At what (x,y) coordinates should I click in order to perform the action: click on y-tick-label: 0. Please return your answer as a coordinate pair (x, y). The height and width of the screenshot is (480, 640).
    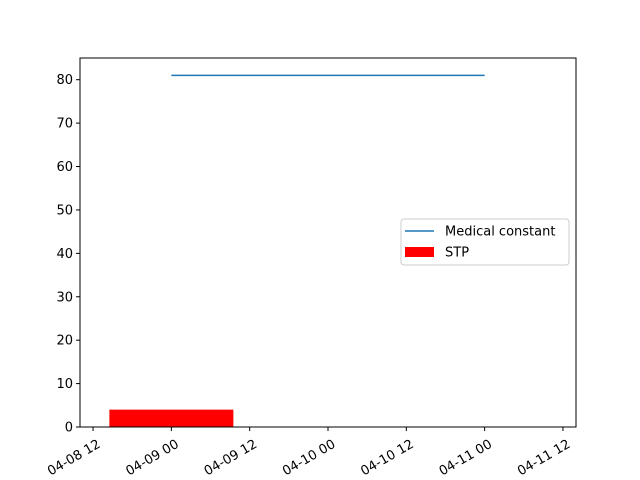
    Looking at the image, I should click on (69, 428).